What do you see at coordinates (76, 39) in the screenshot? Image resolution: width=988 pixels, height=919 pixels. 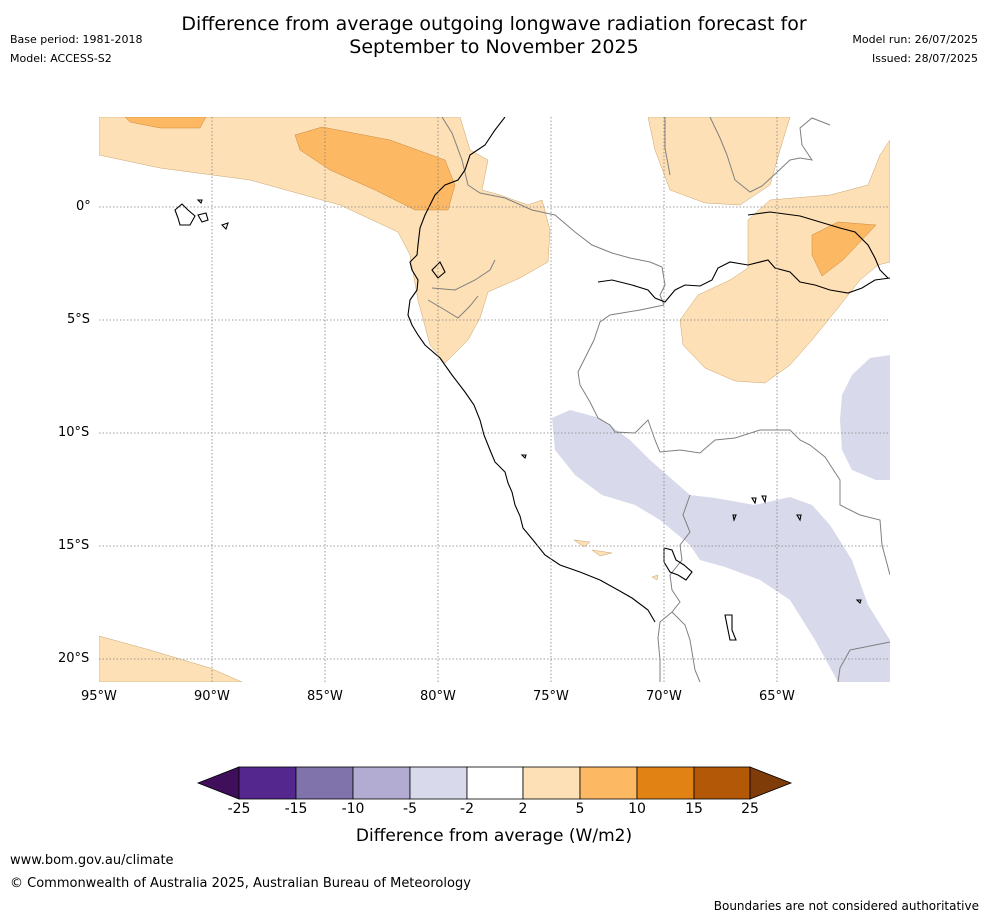 I see `base-period: Base period: 1981-2018` at bounding box center [76, 39].